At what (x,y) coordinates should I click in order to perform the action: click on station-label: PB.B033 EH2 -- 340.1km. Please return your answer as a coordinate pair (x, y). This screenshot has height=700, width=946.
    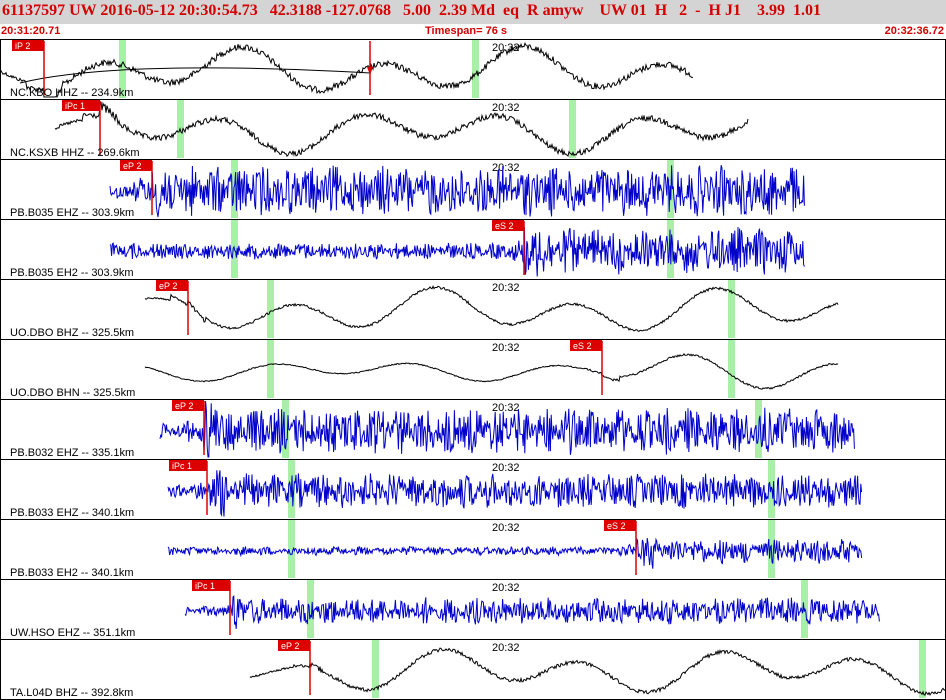
    Looking at the image, I should click on (72, 573).